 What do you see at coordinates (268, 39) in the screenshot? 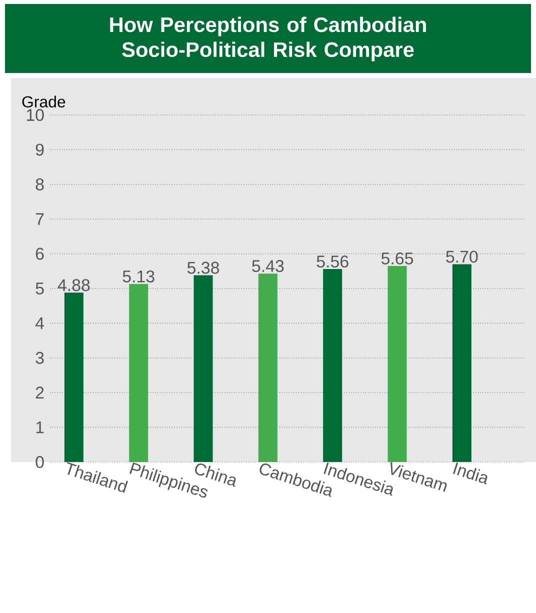
I see `chart-title: How Perceptions of Cambodian Socio-Political Risk Compare` at bounding box center [268, 39].